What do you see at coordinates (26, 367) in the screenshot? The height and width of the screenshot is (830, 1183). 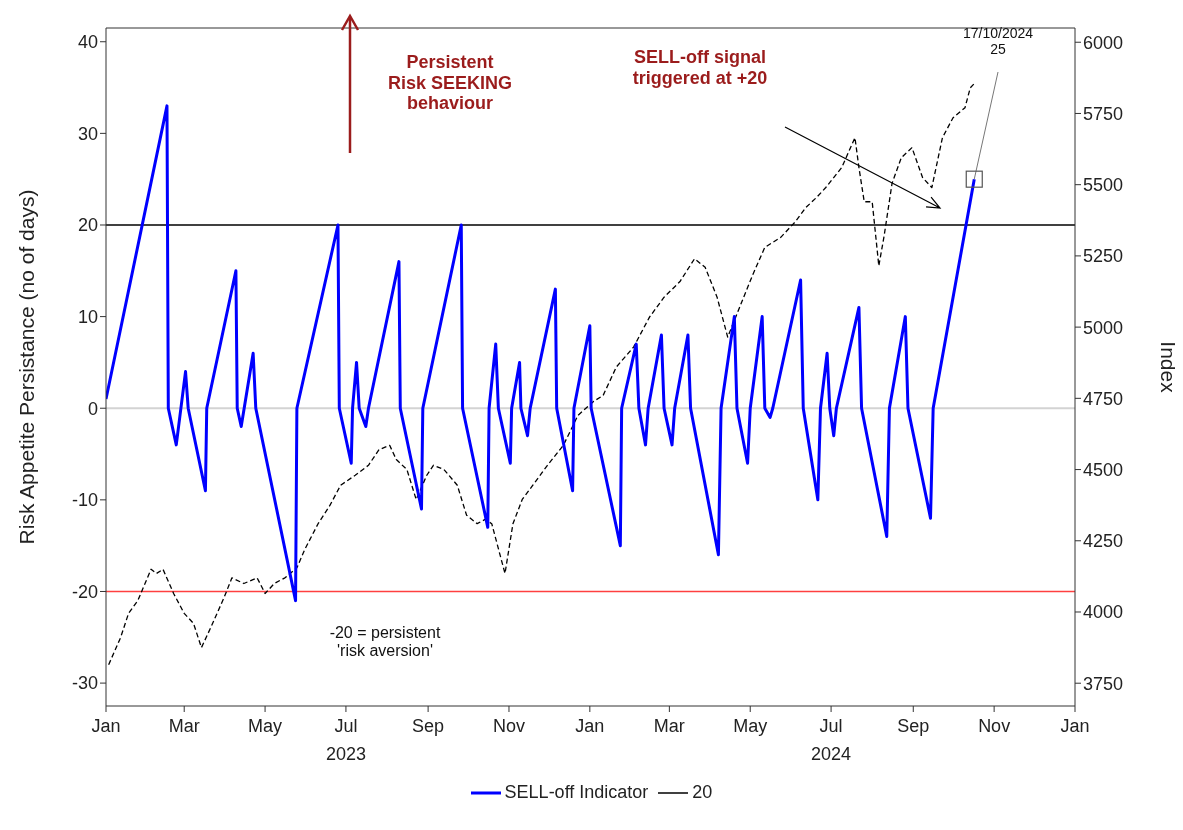 I see `y-axis-title: Risk Appetite Persistance (no of days)` at bounding box center [26, 367].